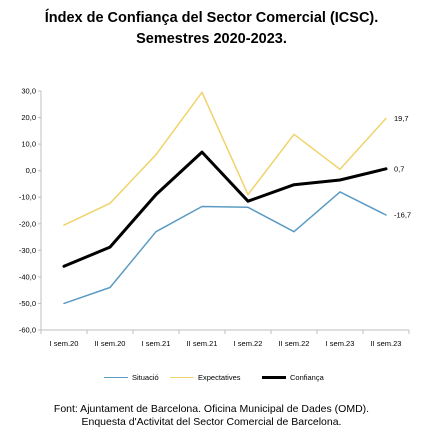  I want to click on data-label: 0,7, so click(399, 168).